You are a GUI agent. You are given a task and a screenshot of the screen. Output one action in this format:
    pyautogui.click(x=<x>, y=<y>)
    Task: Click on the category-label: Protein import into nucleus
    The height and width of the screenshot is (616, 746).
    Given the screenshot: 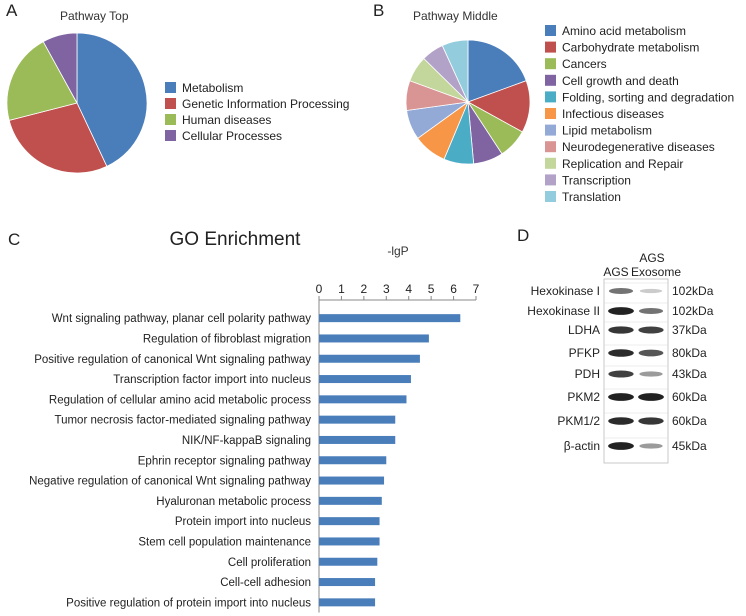 What is the action you would take?
    pyautogui.click(x=243, y=522)
    